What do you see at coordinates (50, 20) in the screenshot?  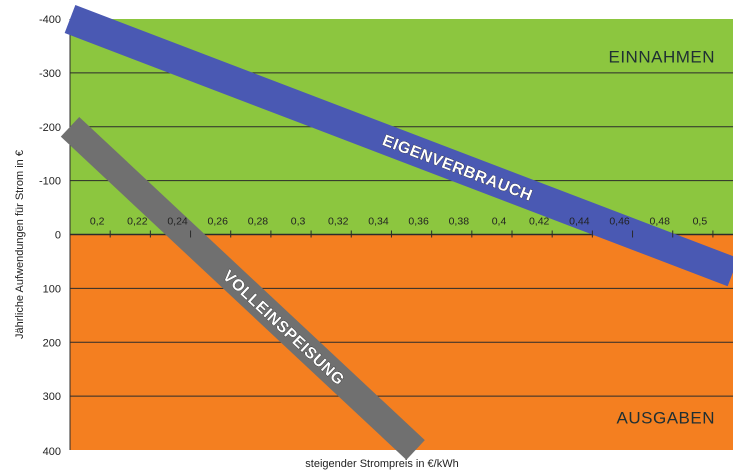 I see `y-tick-label-0: -400` at bounding box center [50, 20].